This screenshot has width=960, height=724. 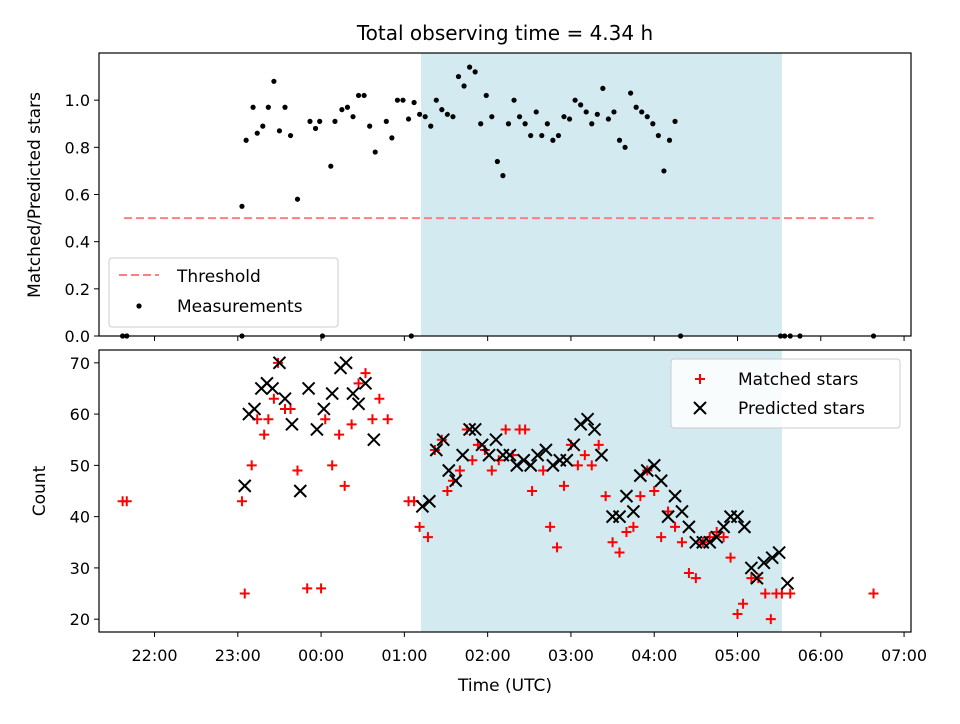 What do you see at coordinates (80, 363) in the screenshot?
I see `count-y-tick-label: 70` at bounding box center [80, 363].